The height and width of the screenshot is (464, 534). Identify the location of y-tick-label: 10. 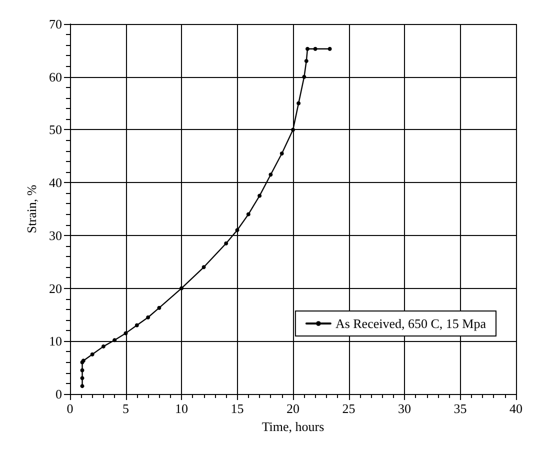
(55, 341).